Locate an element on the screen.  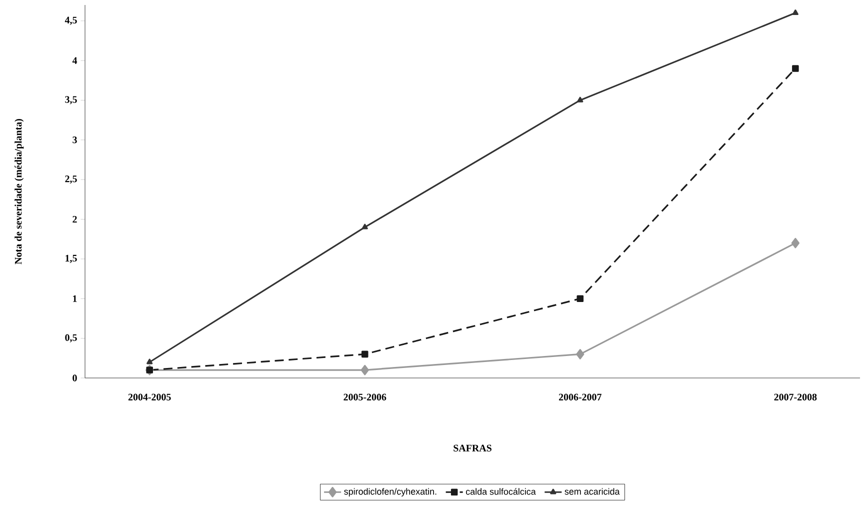
y-tick-label: 0,5 is located at coordinates (71, 338).